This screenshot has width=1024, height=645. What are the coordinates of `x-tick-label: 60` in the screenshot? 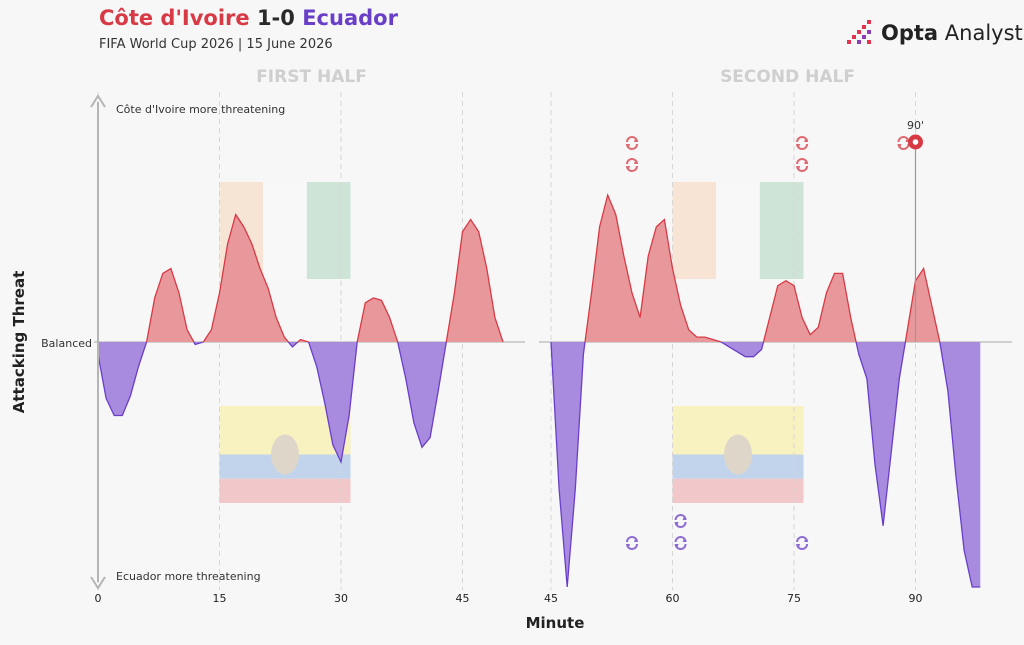 It's located at (673, 598).